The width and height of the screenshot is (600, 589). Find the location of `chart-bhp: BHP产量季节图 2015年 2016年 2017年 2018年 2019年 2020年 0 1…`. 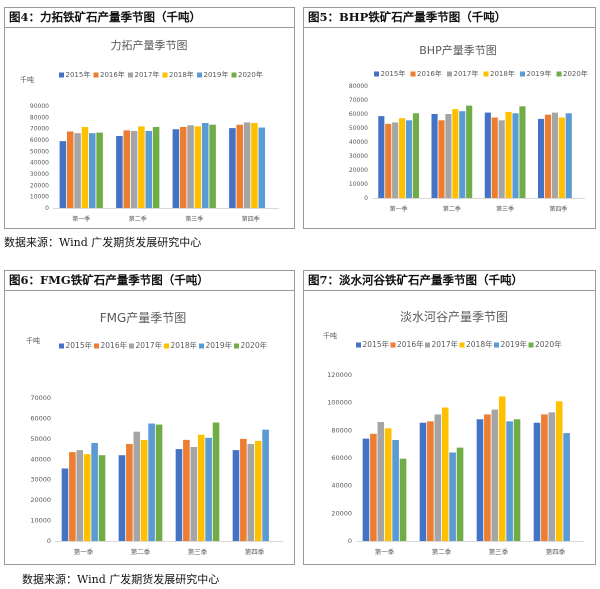

chart-bhp: BHP产量季节图 2015年 2016年 2017年 2018年 2019年 2020年 0 1… is located at coordinates (468, 128).